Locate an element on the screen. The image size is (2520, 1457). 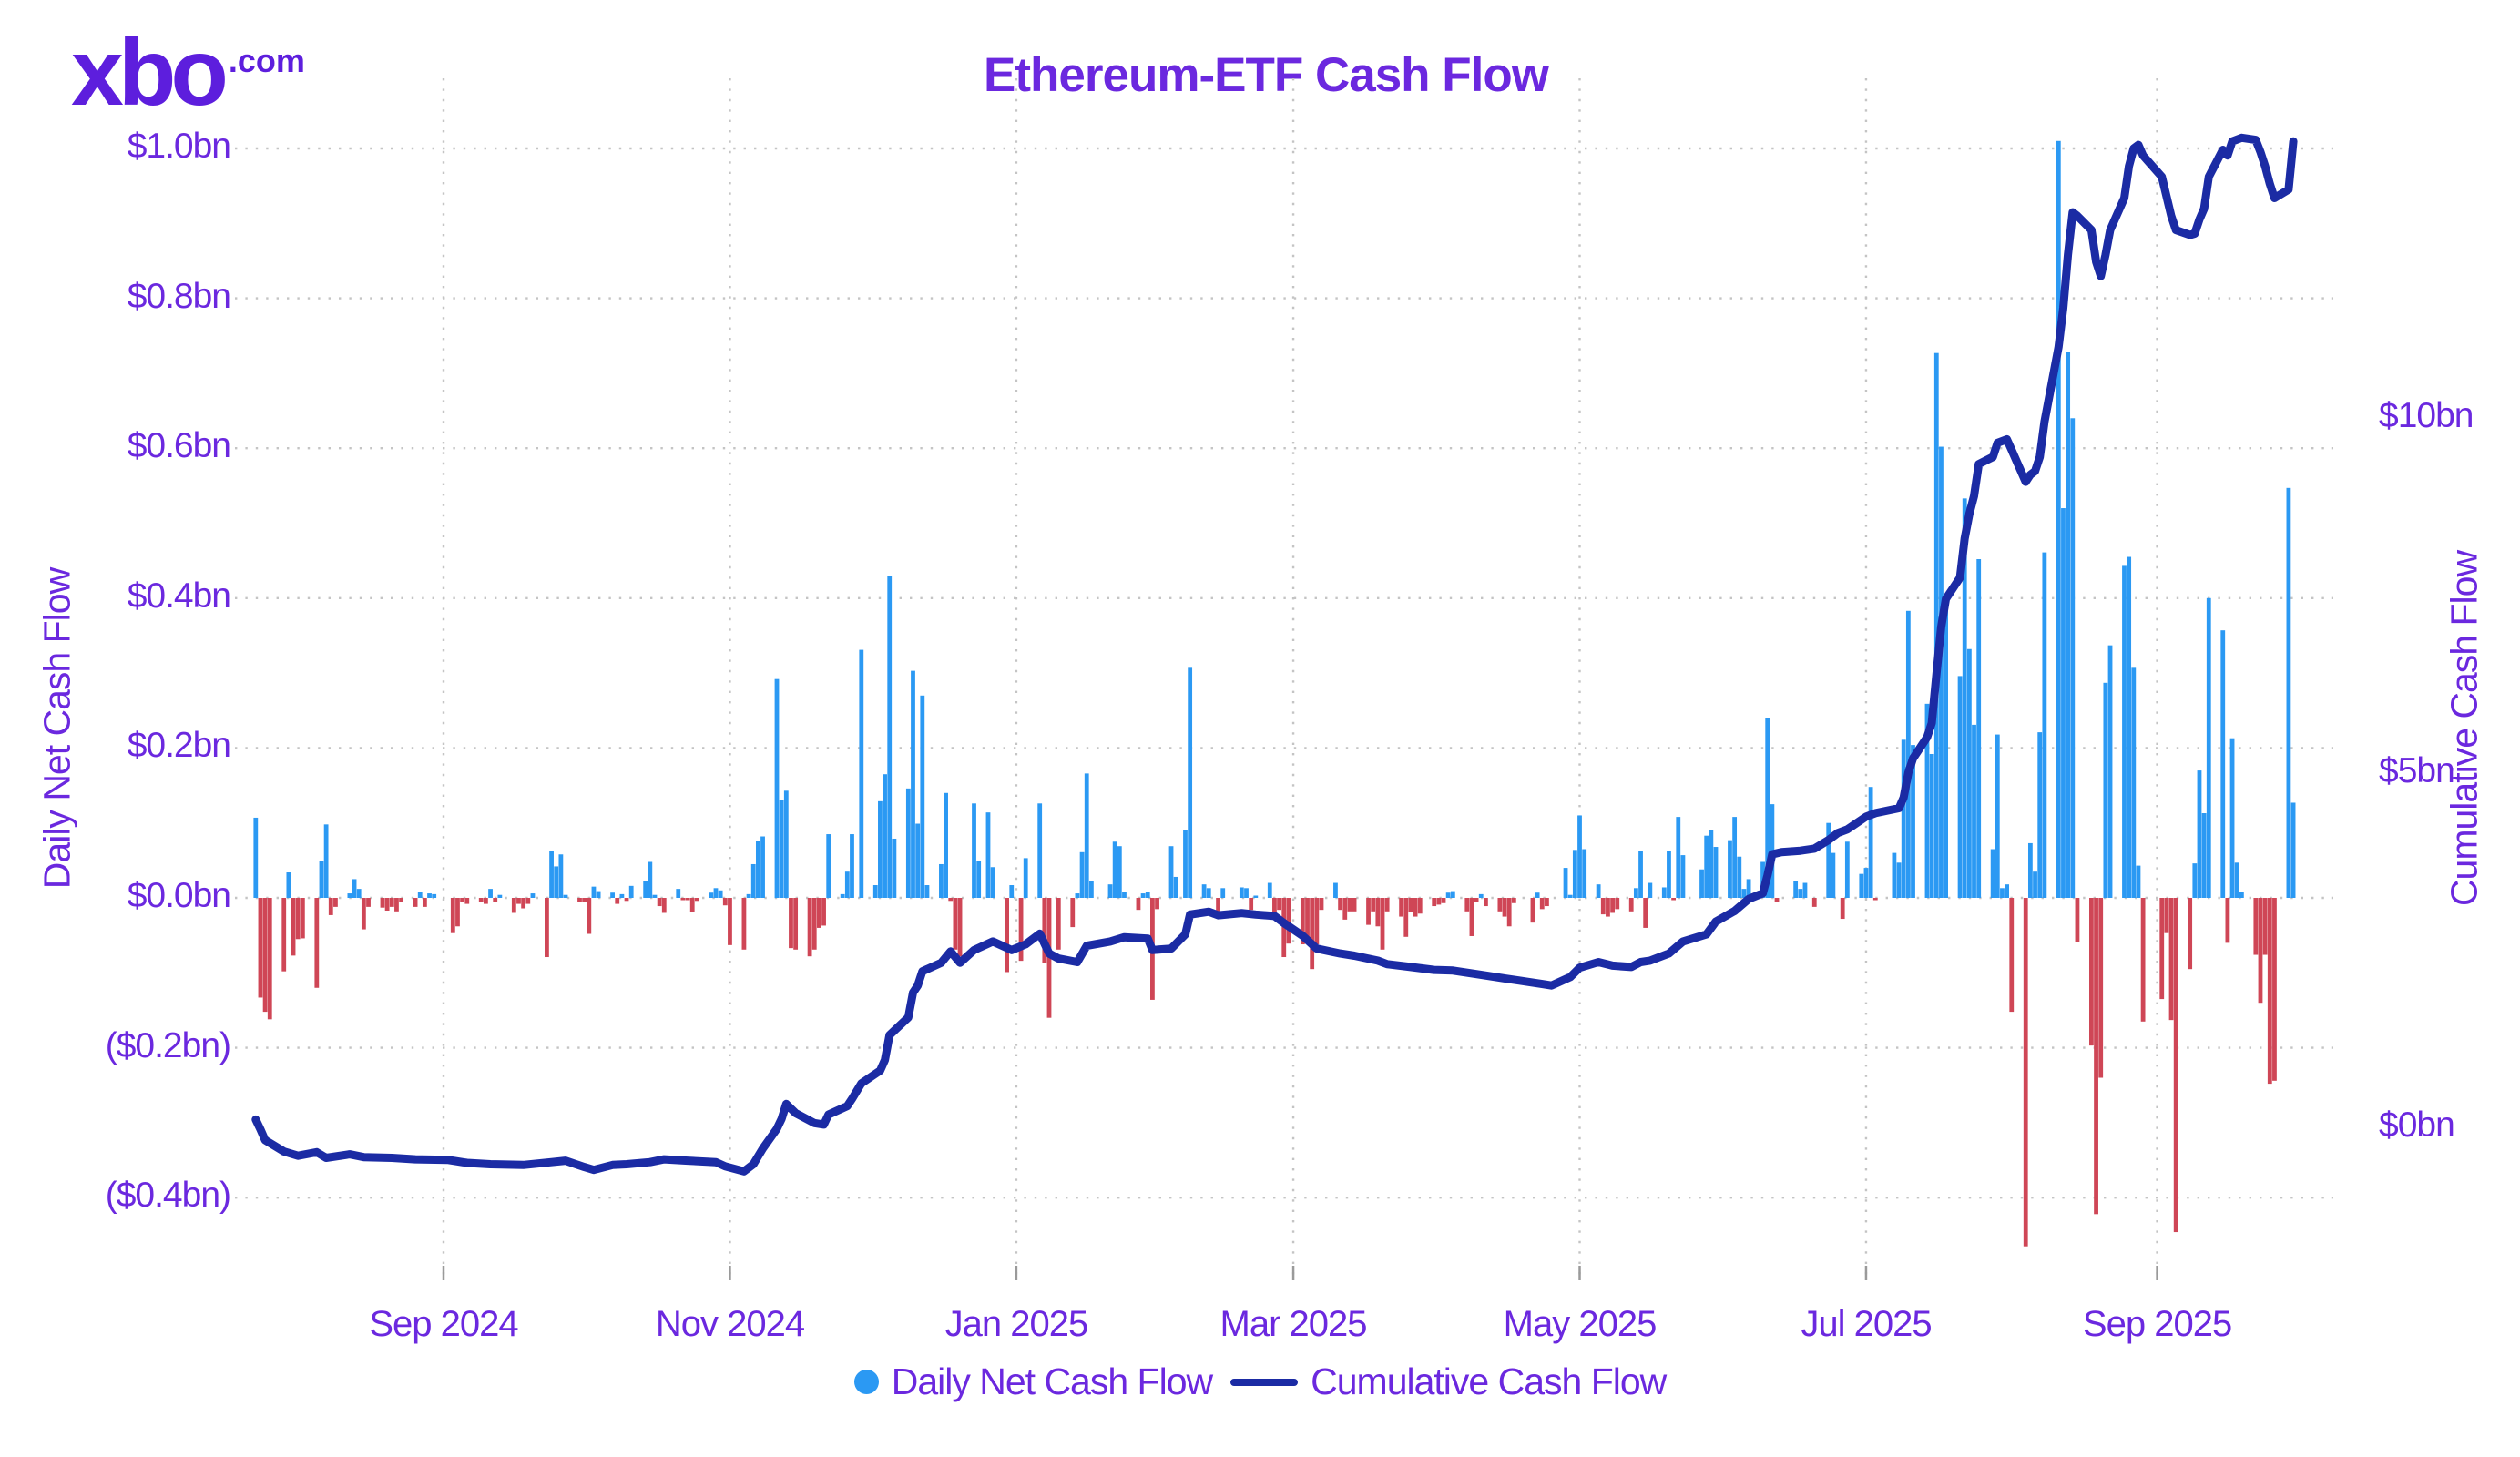
navy-line-icon is located at coordinates (1264, 1382).